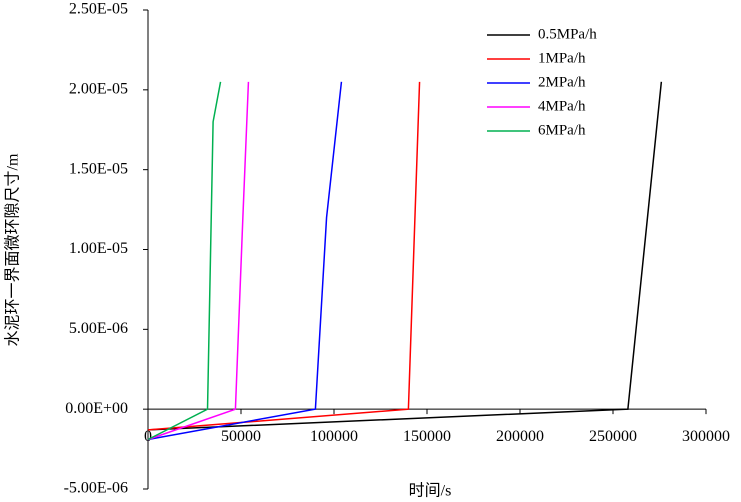 The height and width of the screenshot is (502, 741). What do you see at coordinates (427, 436) in the screenshot?
I see `x-tick-label: 150000` at bounding box center [427, 436].